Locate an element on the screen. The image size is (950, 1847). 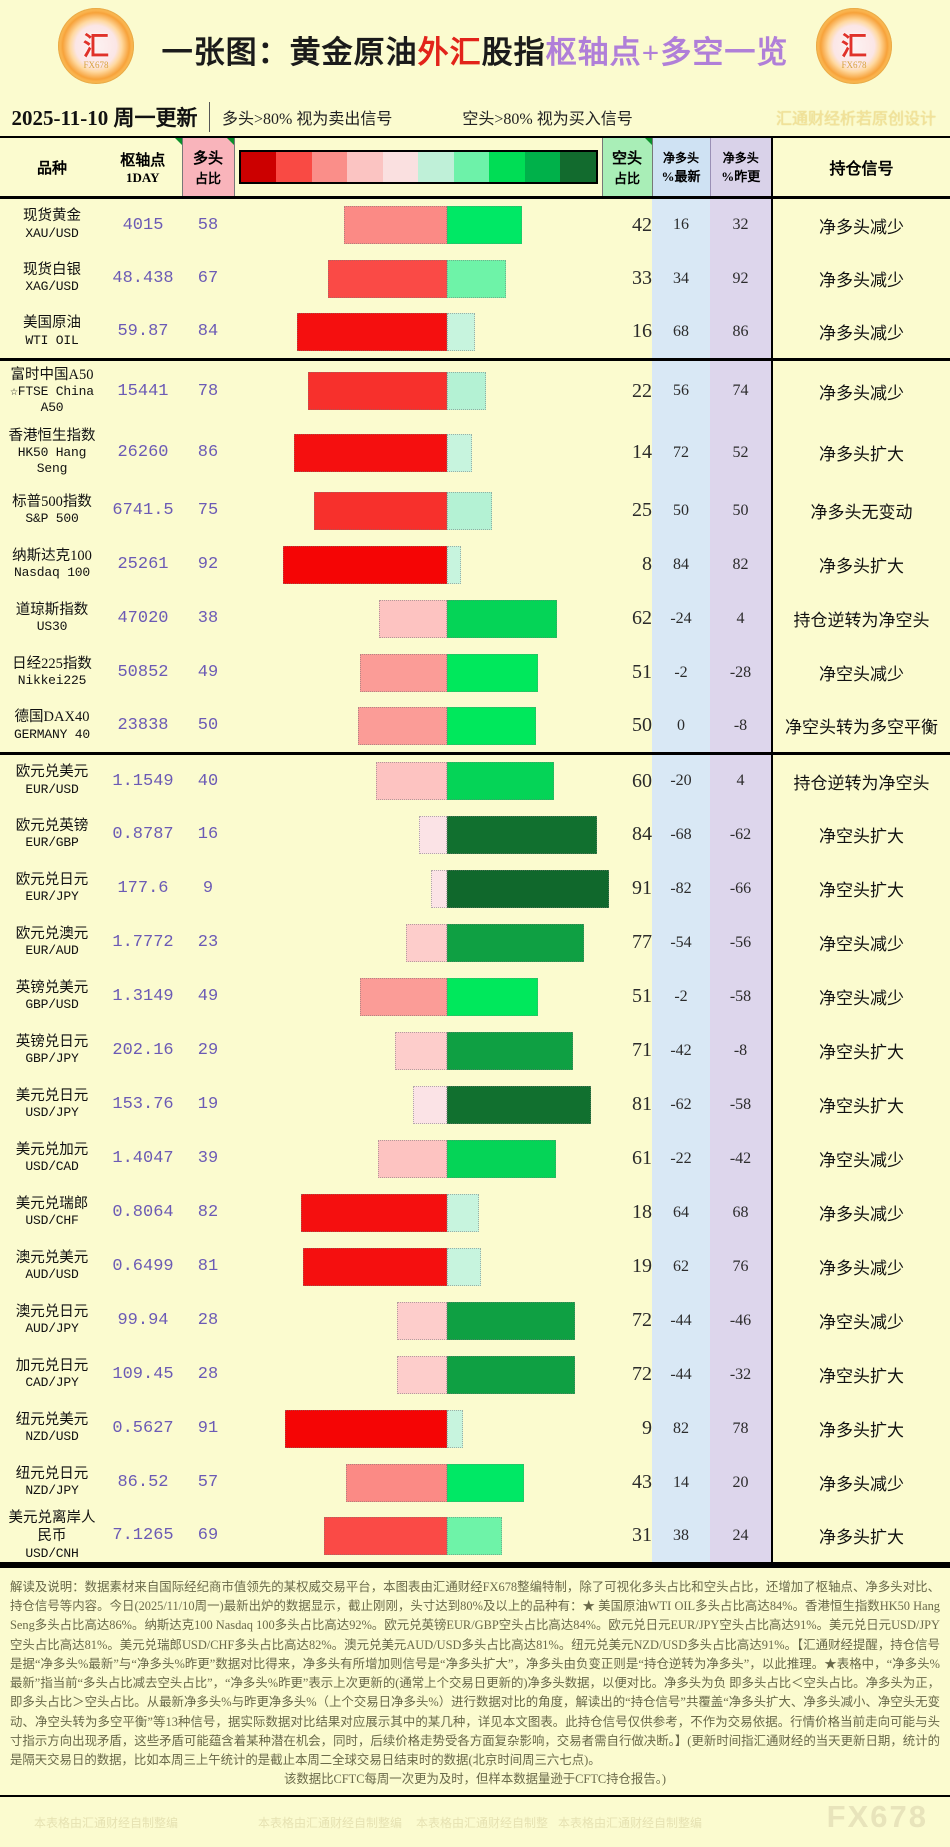
cell-instrument-name: 美元兑瑞郎 USD/CHF is located at coordinates (52, 1213).